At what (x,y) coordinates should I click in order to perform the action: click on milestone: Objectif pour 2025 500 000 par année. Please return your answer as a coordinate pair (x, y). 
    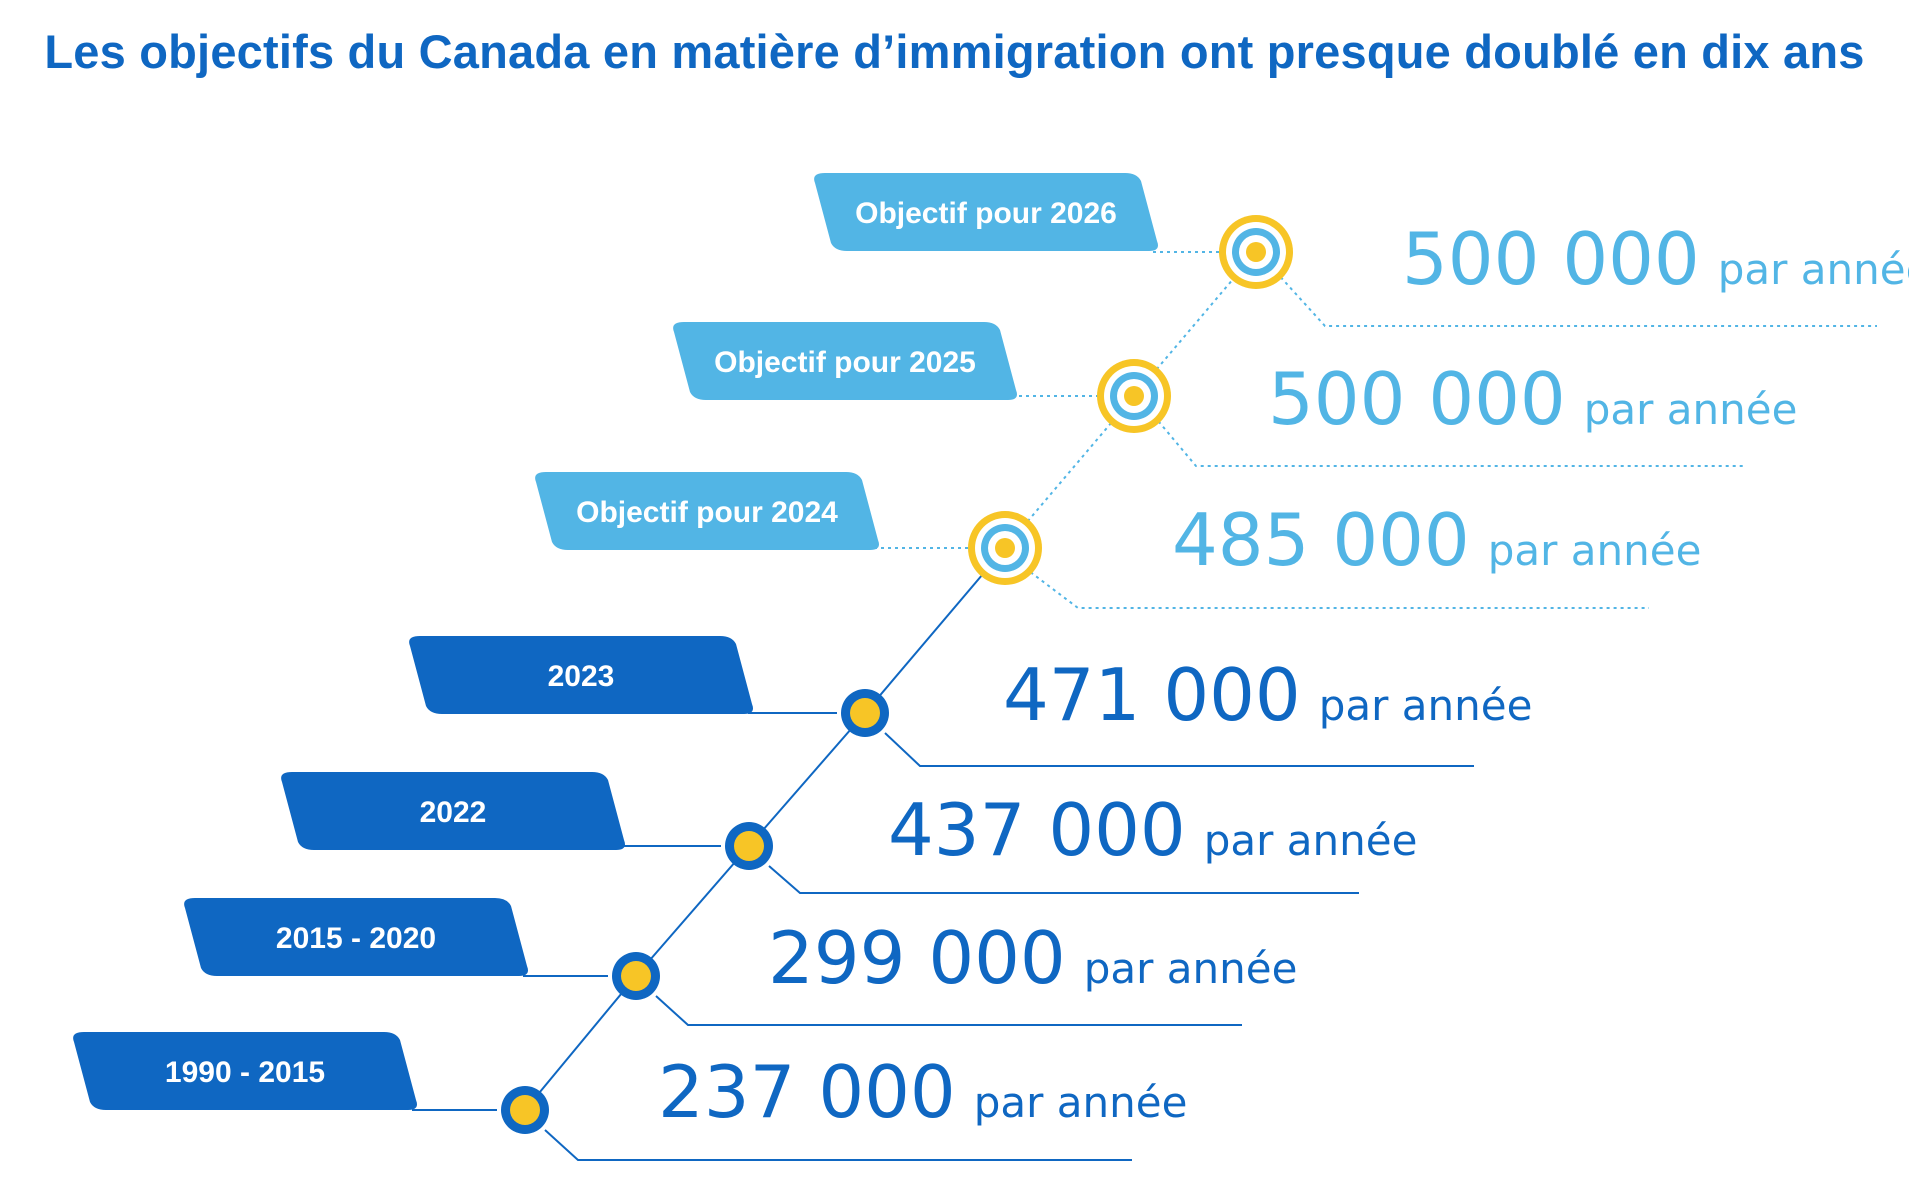
    Looking at the image, I should click on (1235, 394).